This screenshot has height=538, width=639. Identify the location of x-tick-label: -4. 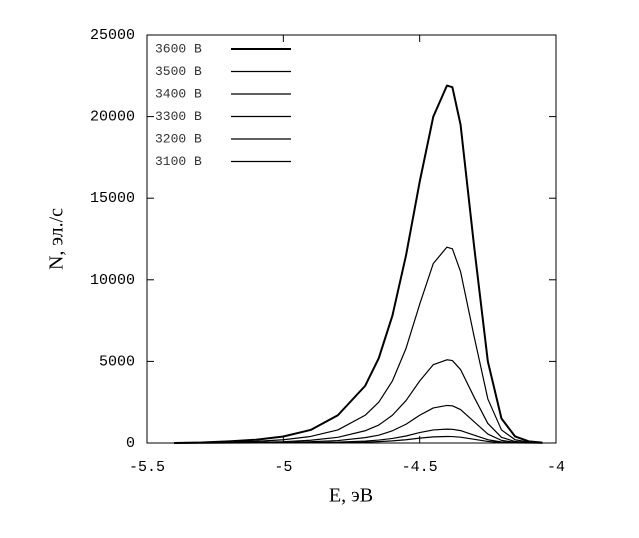
(556, 467).